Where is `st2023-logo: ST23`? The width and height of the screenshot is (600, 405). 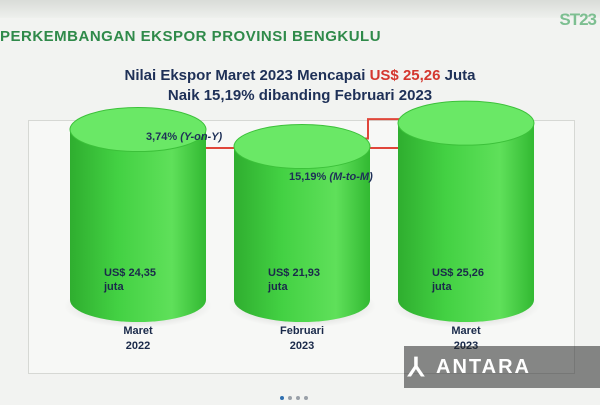
st2023-logo: ST23 is located at coordinates (578, 19).